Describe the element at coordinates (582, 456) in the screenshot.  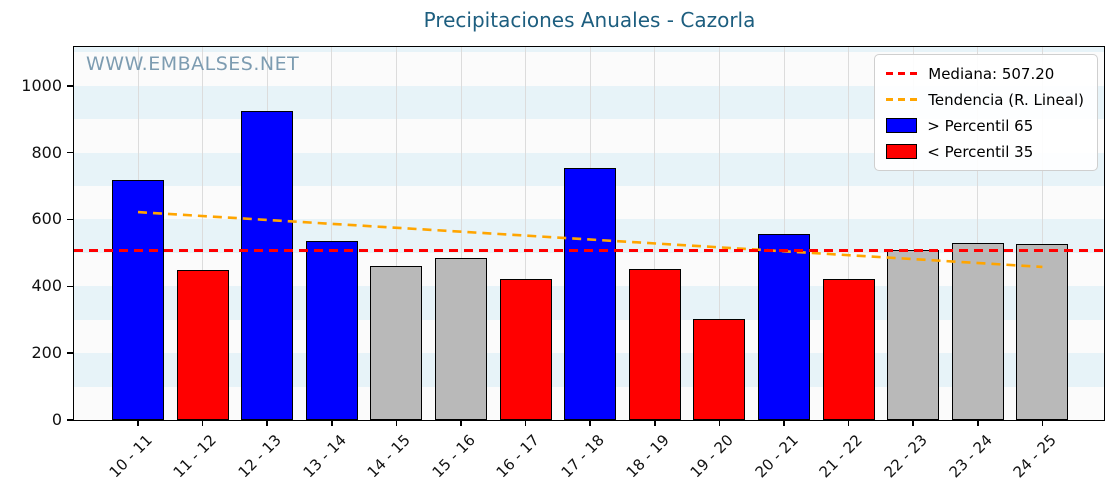
I see `x-tick-label-17-18: 17 - 18` at that location.